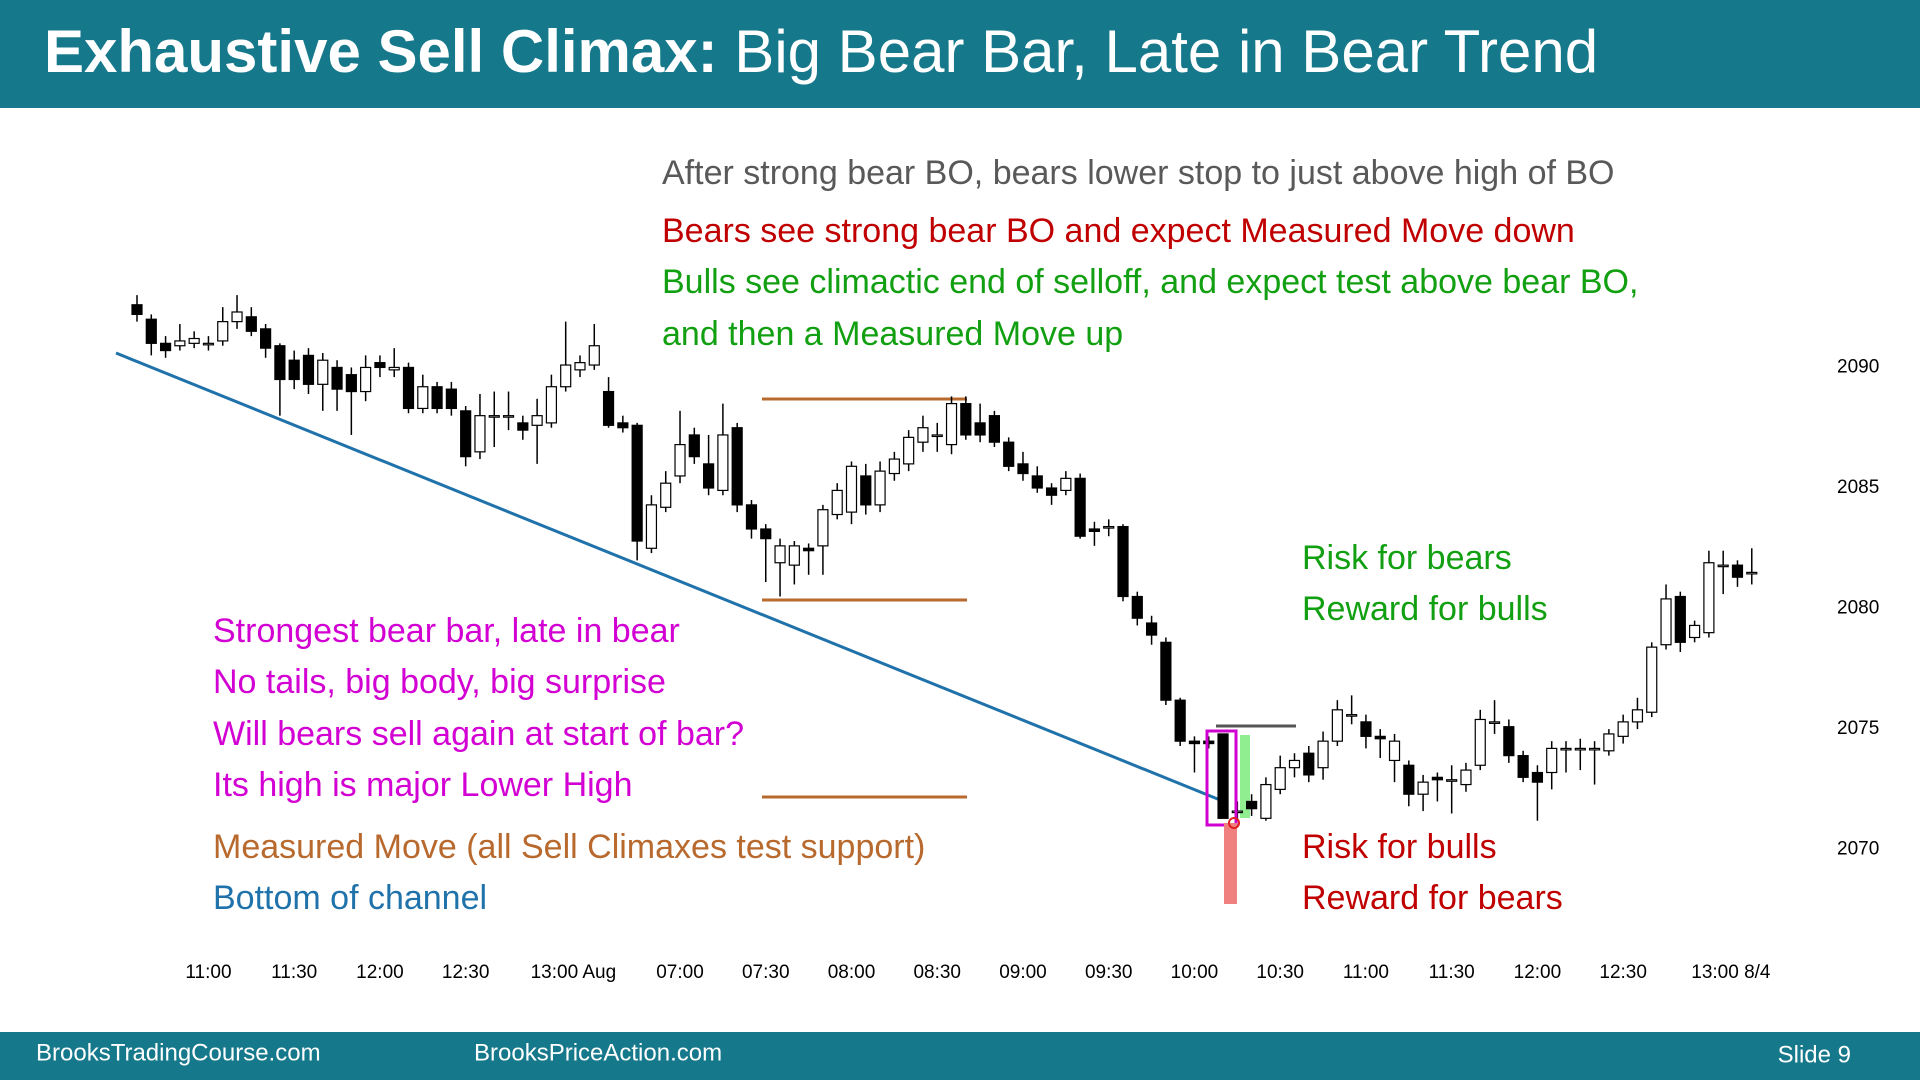 This screenshot has height=1080, width=1920. What do you see at coordinates (1858, 608) in the screenshot?
I see `y-tick-label: 2080` at bounding box center [1858, 608].